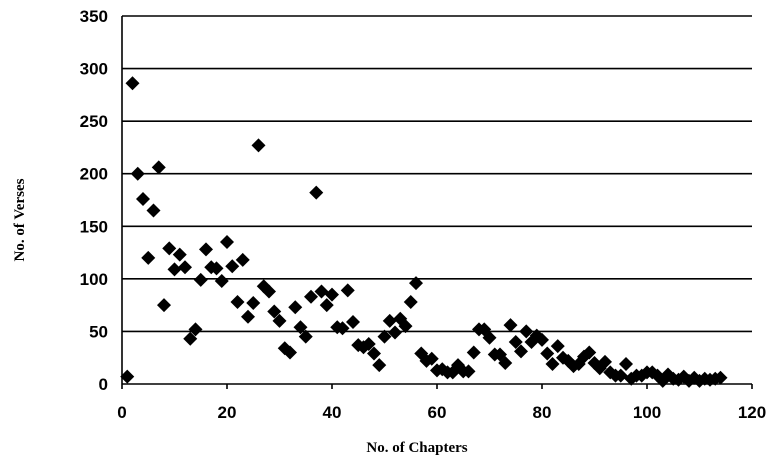  I want to click on x-tick-label: 80, so click(542, 412).